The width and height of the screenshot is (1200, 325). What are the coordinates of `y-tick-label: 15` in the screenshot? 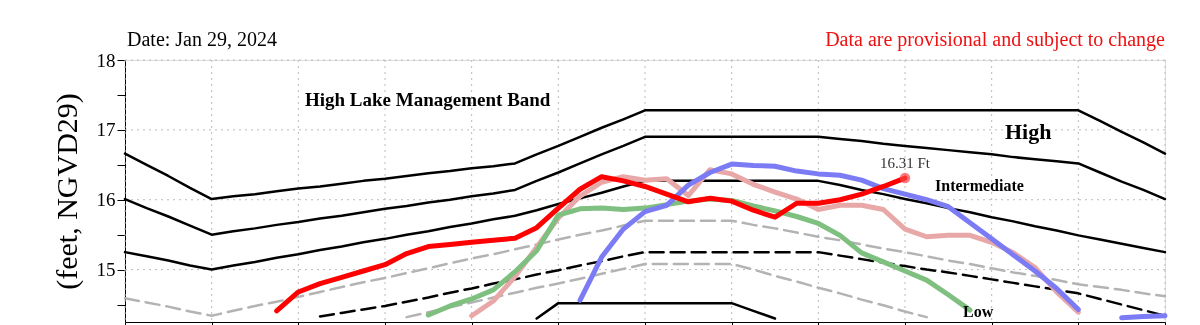 It's located at (106, 270).